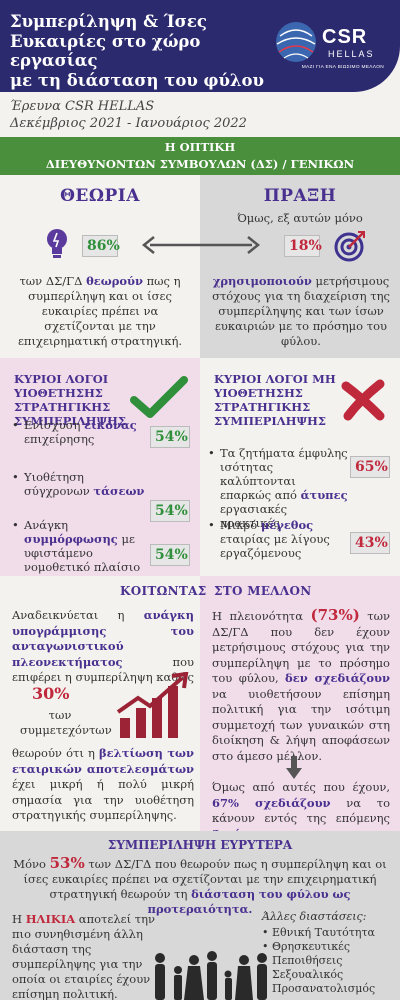 Image resolution: width=400 pixels, height=1000 pixels. Describe the element at coordinates (100, 703) in the screenshot. I see `common-panel` at that location.